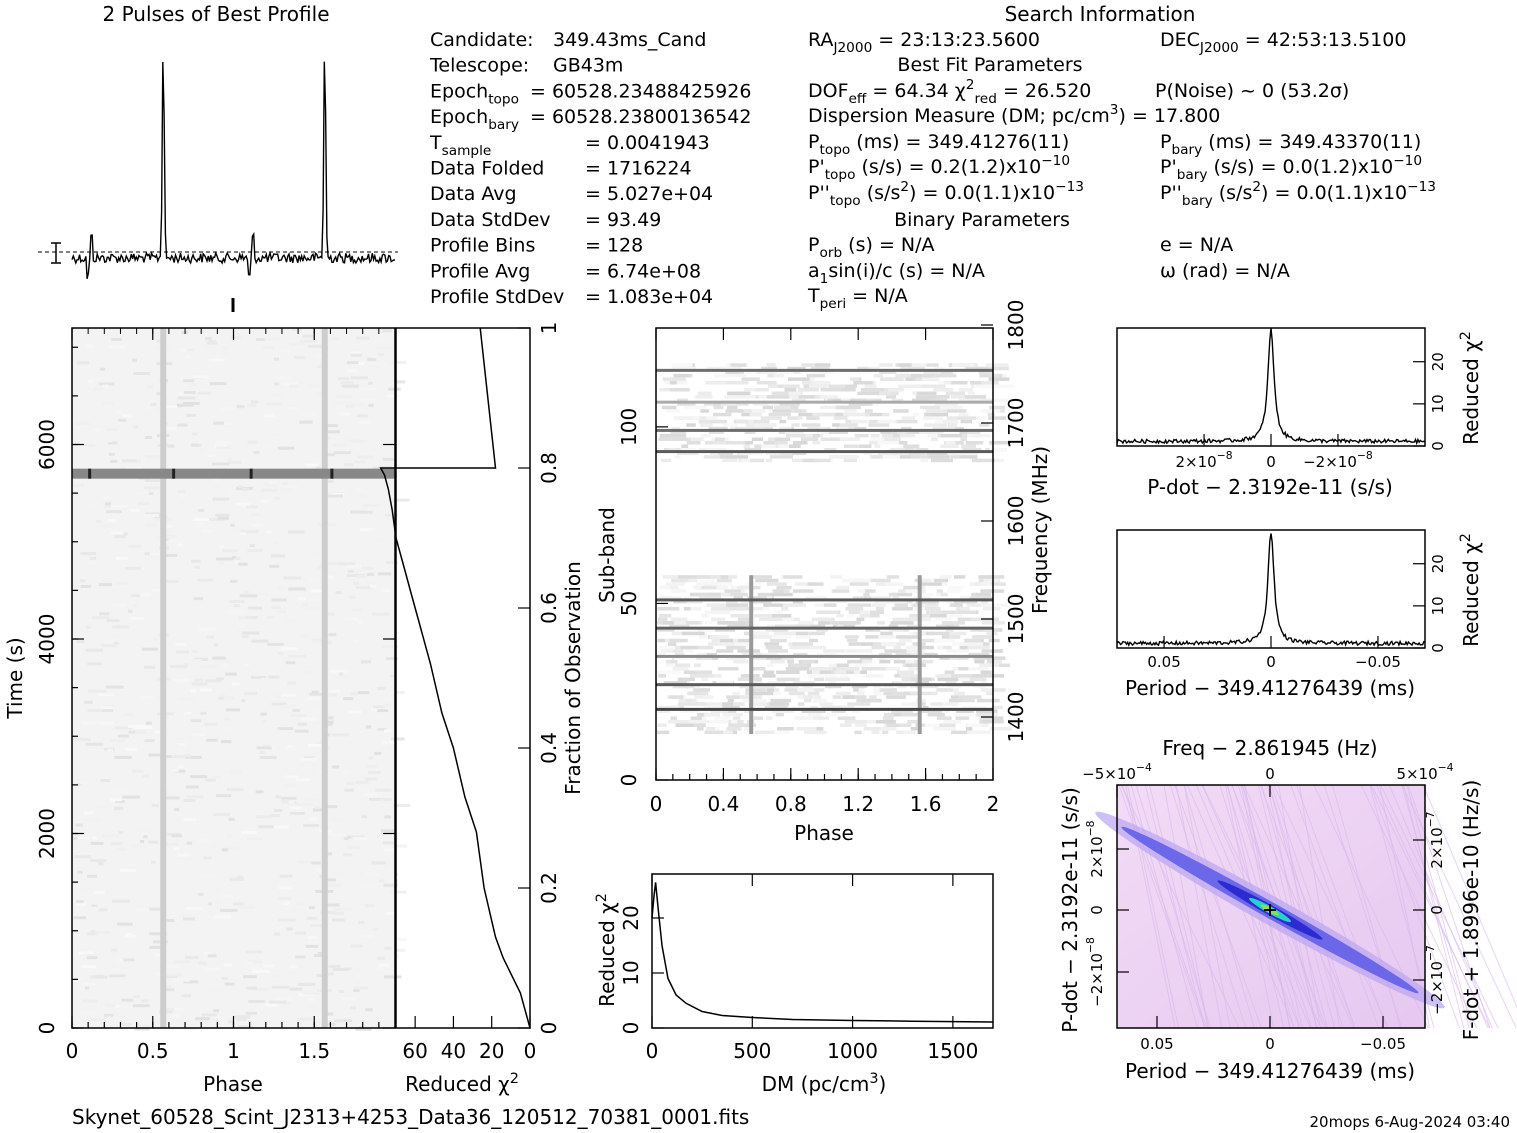  What do you see at coordinates (233, 1084) in the screenshot?
I see `x-axis-label: Phase` at bounding box center [233, 1084].